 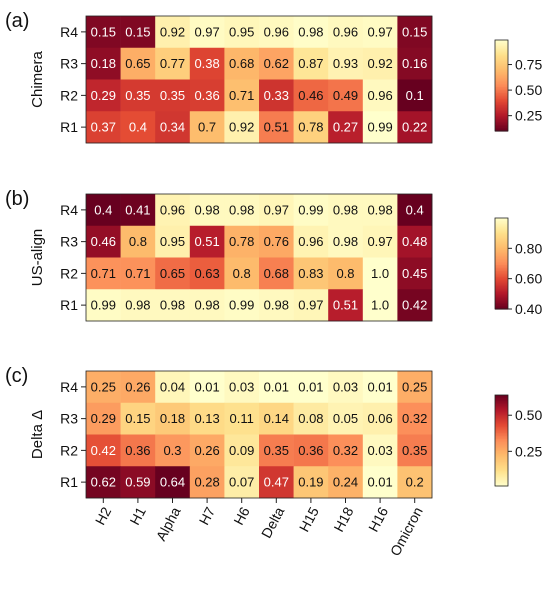 I want to click on cell-value-label: 0.51, so click(x=276, y=127).